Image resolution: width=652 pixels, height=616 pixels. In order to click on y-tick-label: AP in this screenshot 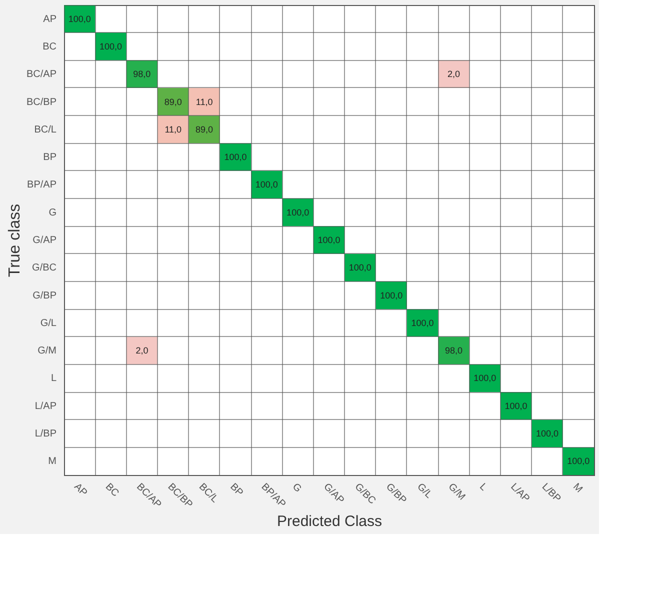, I will do `click(50, 19)`.